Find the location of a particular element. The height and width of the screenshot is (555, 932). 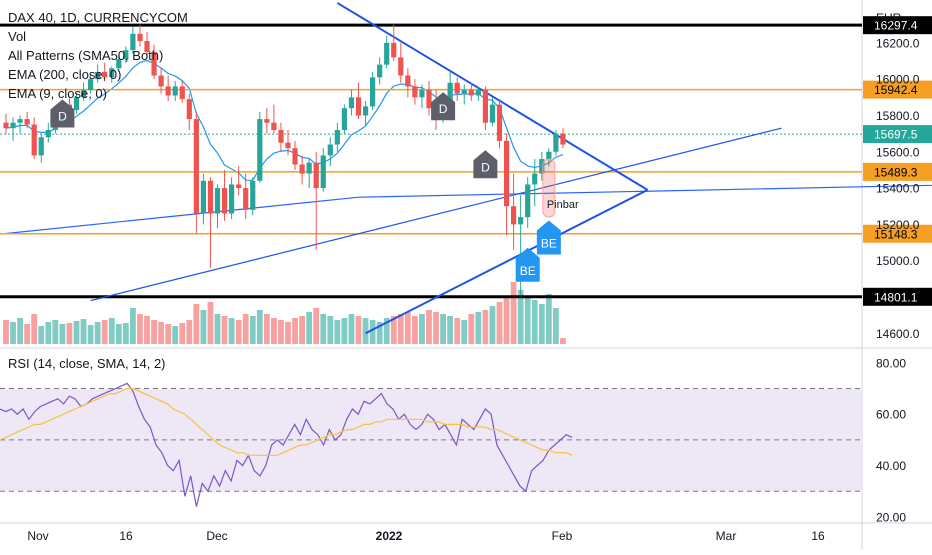

indicator-patterns: All Patterns (SMA50, Both) is located at coordinates (86, 55).